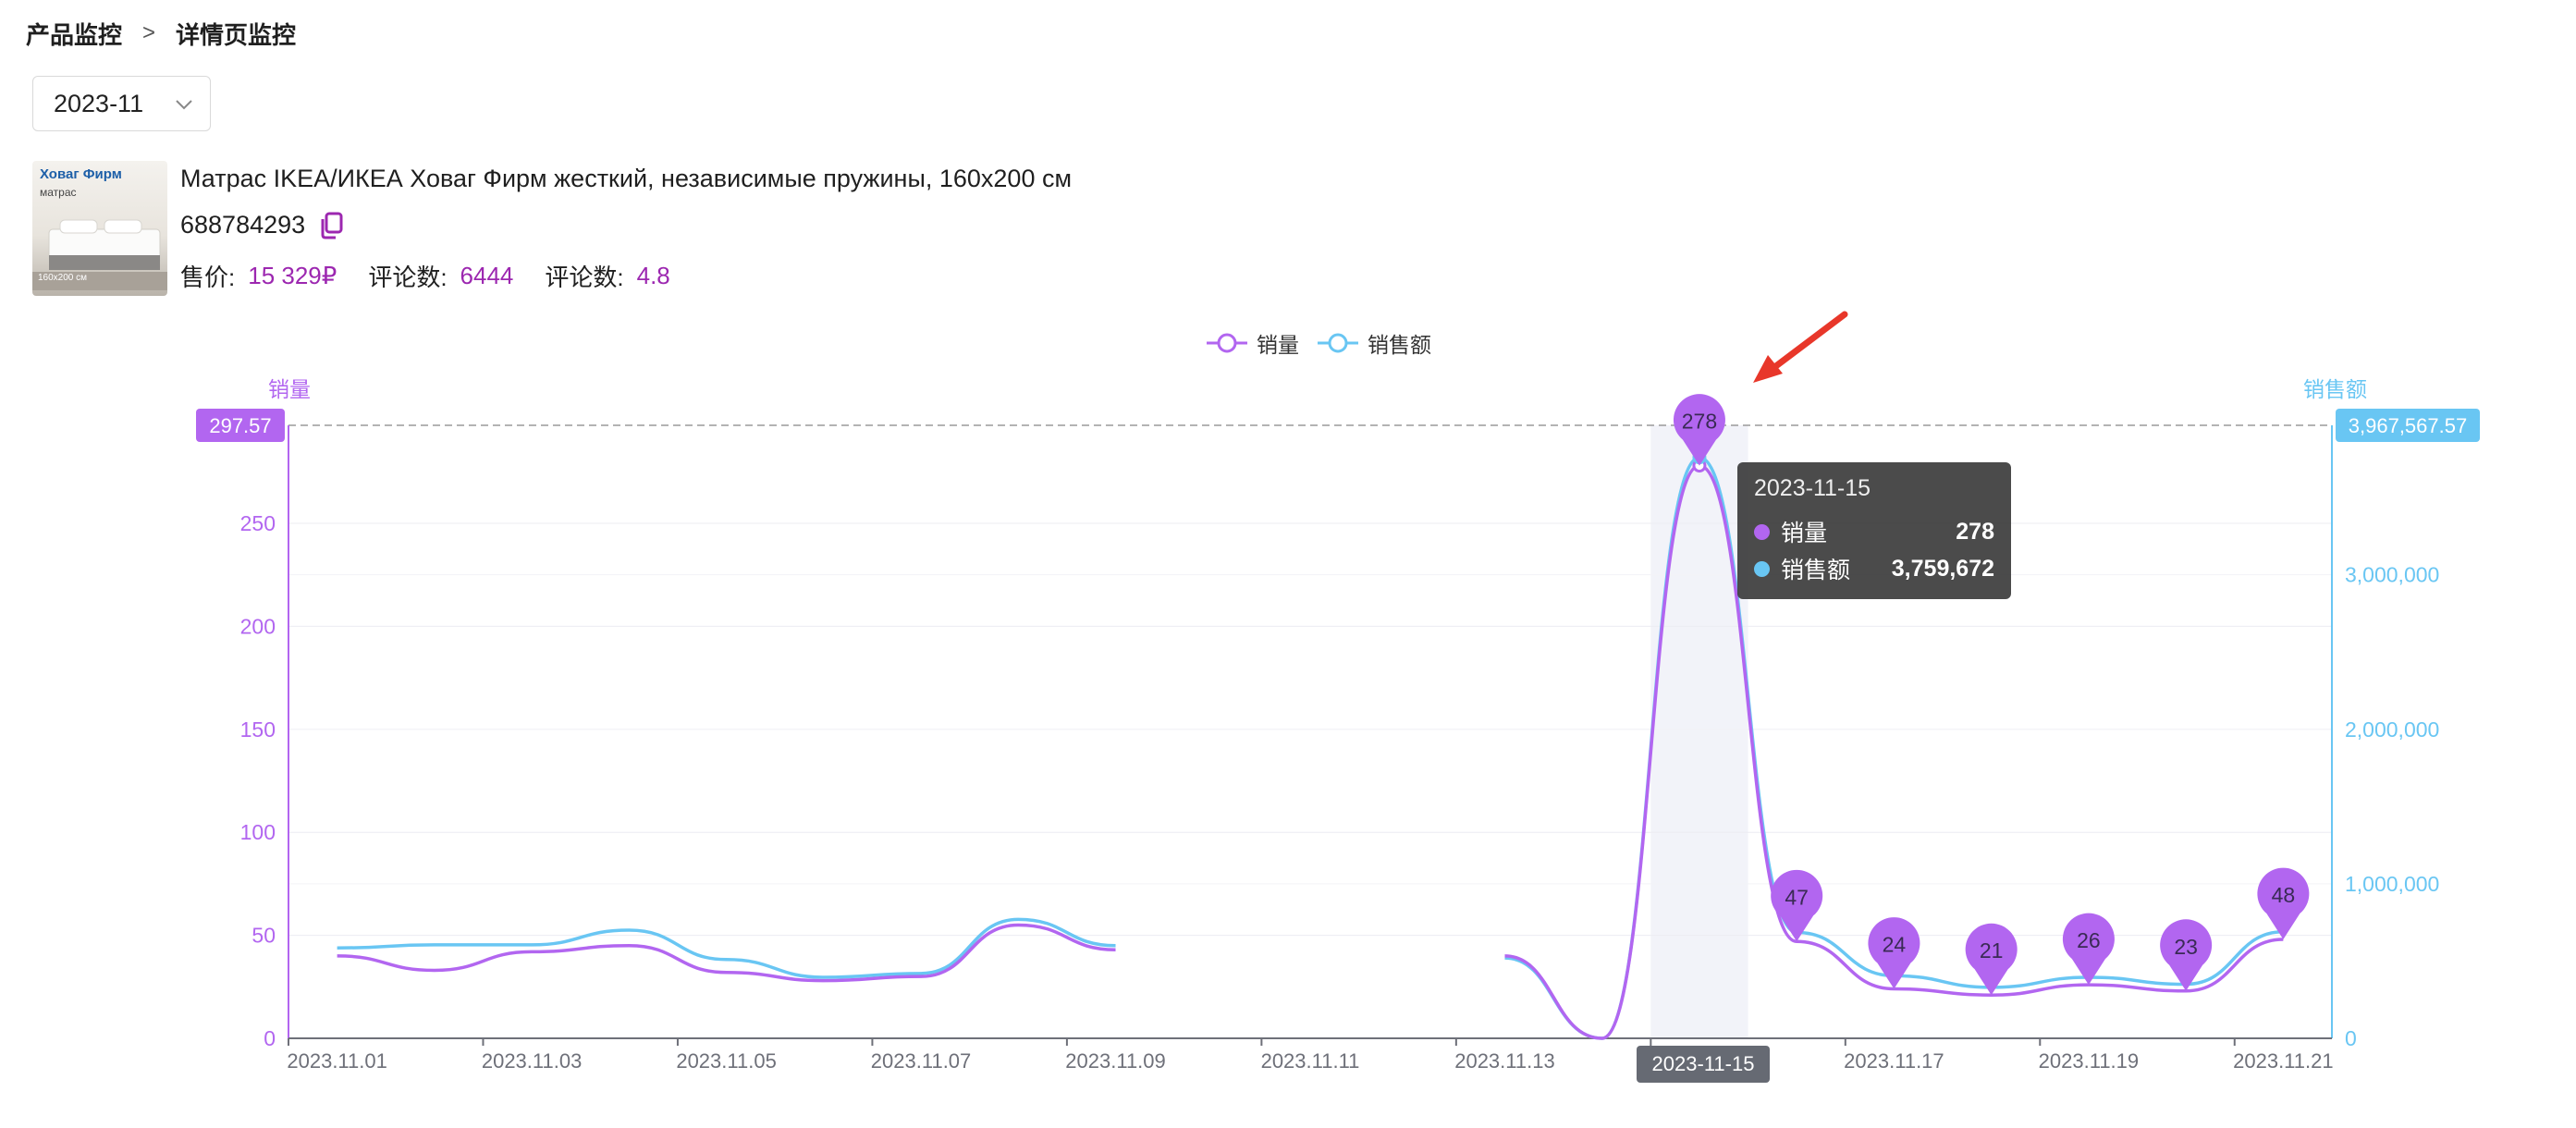  What do you see at coordinates (270, 1038) in the screenshot?
I see `y-left-tick-label: 0` at bounding box center [270, 1038].